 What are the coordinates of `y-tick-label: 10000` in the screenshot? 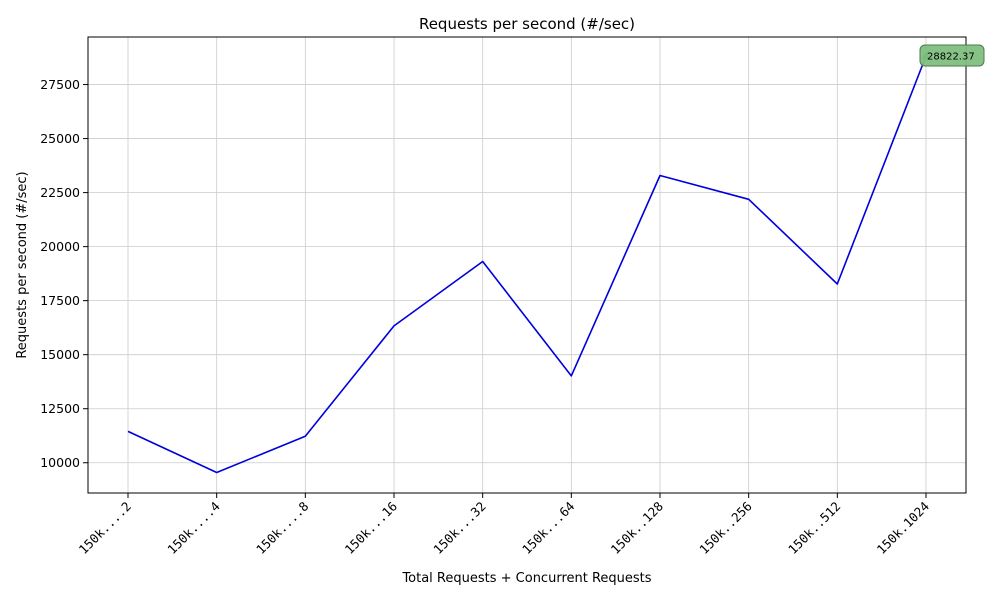 It's located at (60, 462).